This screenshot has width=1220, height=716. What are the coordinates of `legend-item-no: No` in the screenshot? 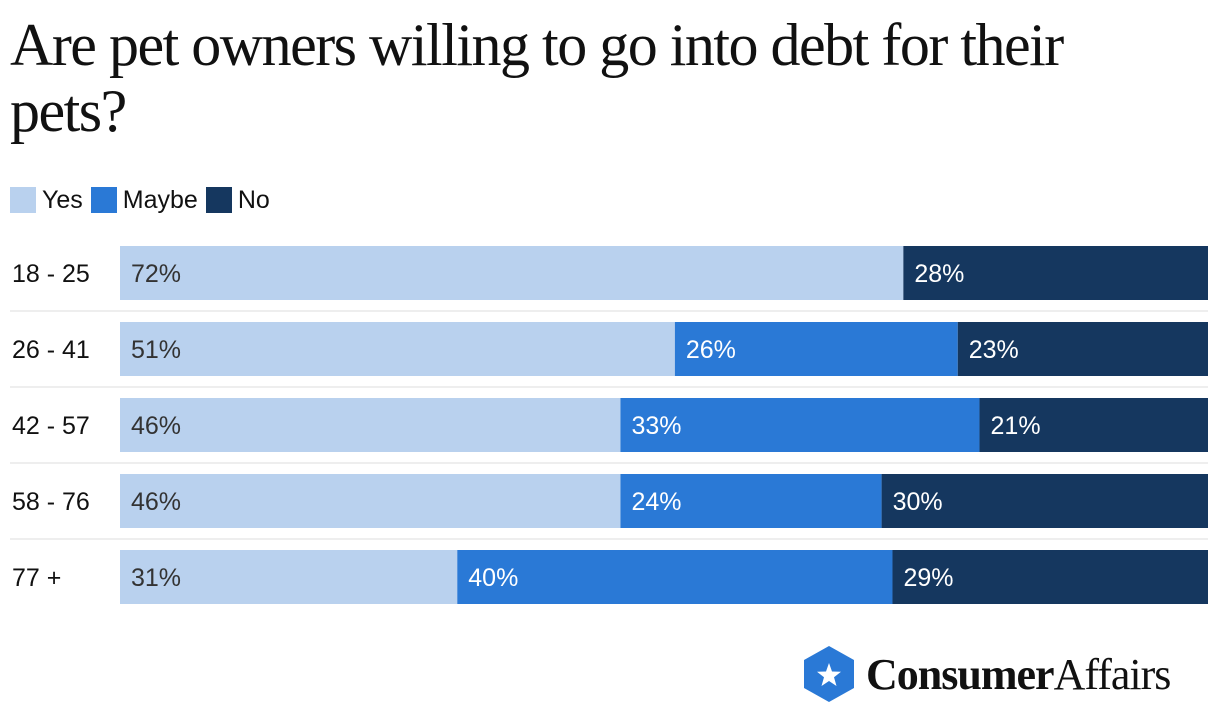 It's located at (237, 200).